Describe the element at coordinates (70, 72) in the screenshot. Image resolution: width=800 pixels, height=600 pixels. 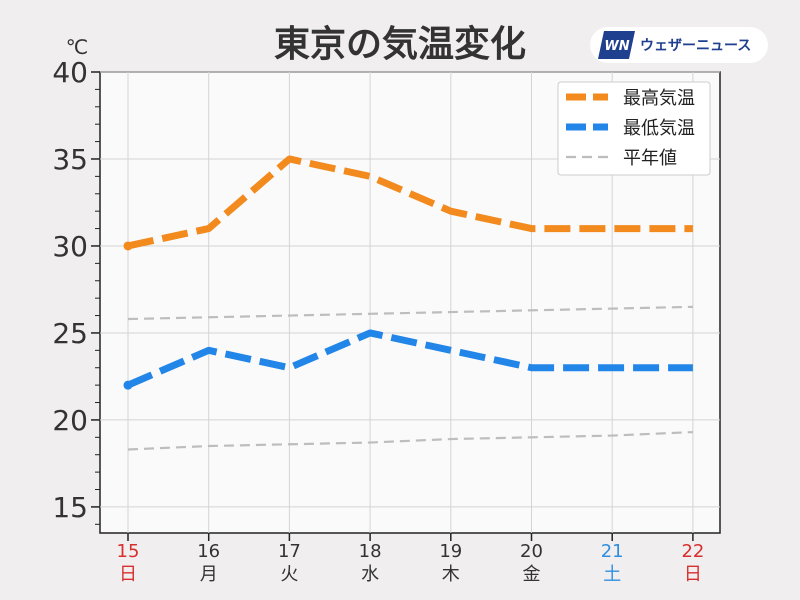
I see `y-tick-label: 40` at that location.